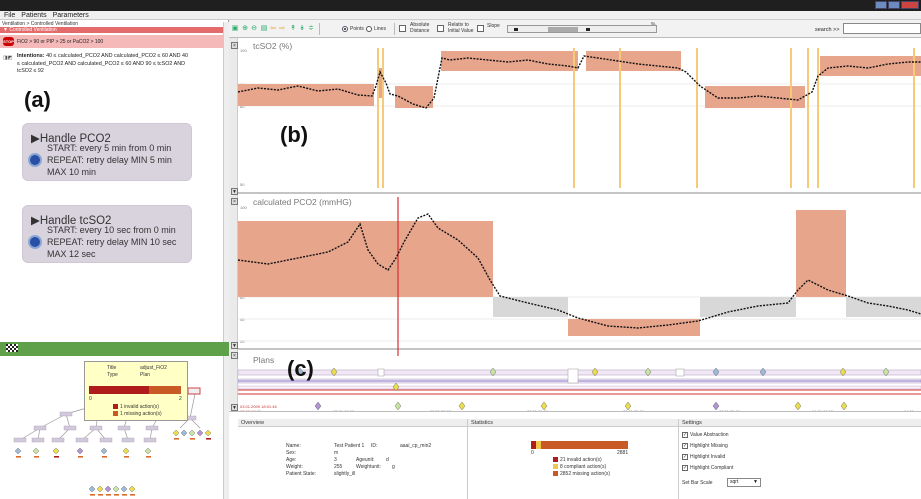  I want to click on id-value: aaai_cp_min2, so click(416, 446).